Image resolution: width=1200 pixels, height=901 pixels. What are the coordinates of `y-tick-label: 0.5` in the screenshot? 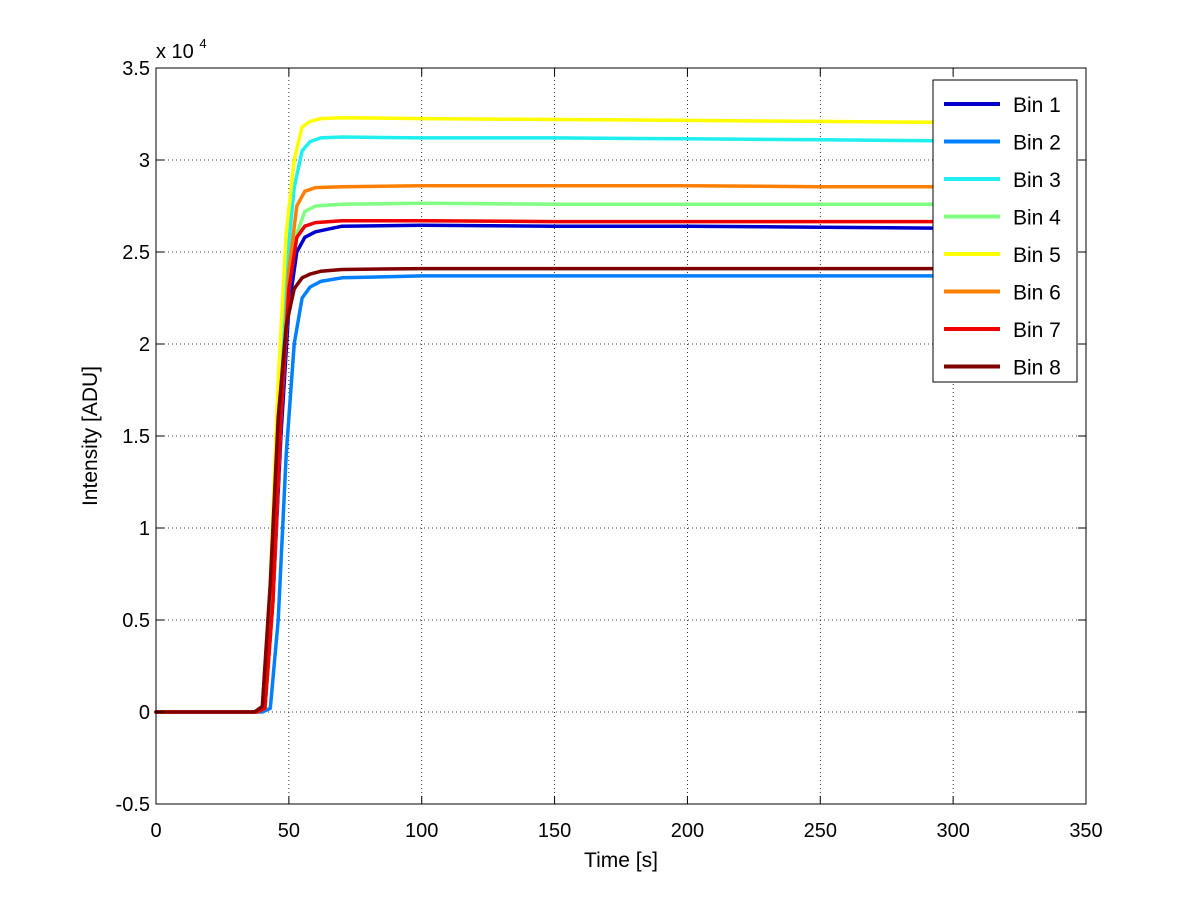 It's located at (136, 621).